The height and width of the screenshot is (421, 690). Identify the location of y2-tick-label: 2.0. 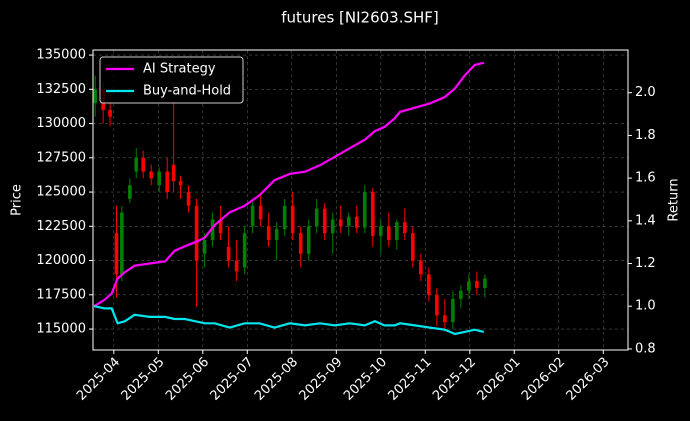
(645, 92).